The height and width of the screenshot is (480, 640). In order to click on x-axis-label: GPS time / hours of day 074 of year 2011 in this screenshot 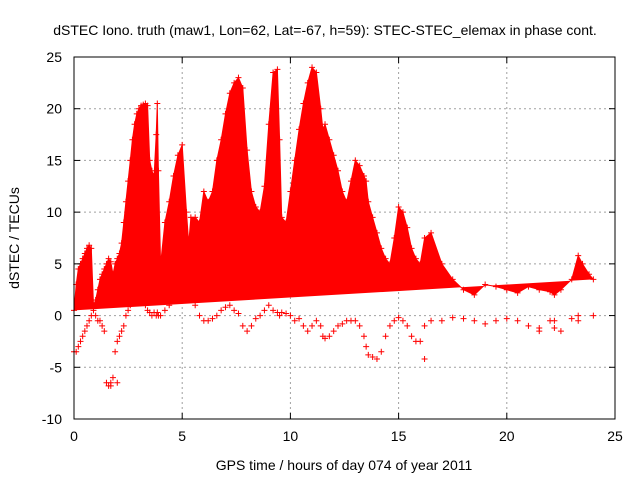, I will do `click(344, 465)`.